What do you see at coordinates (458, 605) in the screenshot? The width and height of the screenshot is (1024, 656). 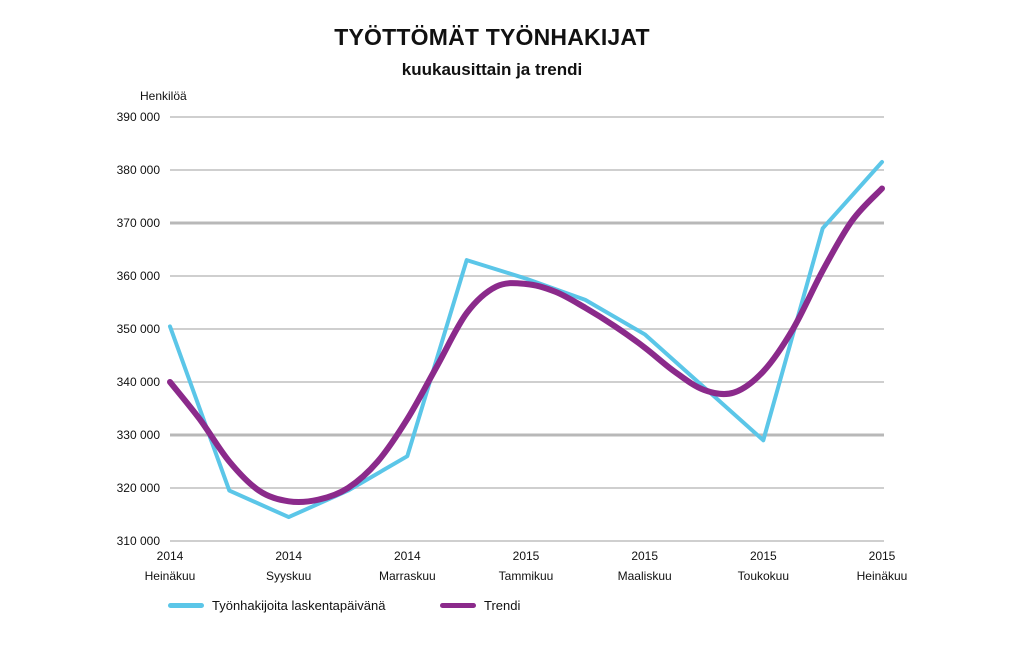 I see `legend-swatch-purple` at bounding box center [458, 605].